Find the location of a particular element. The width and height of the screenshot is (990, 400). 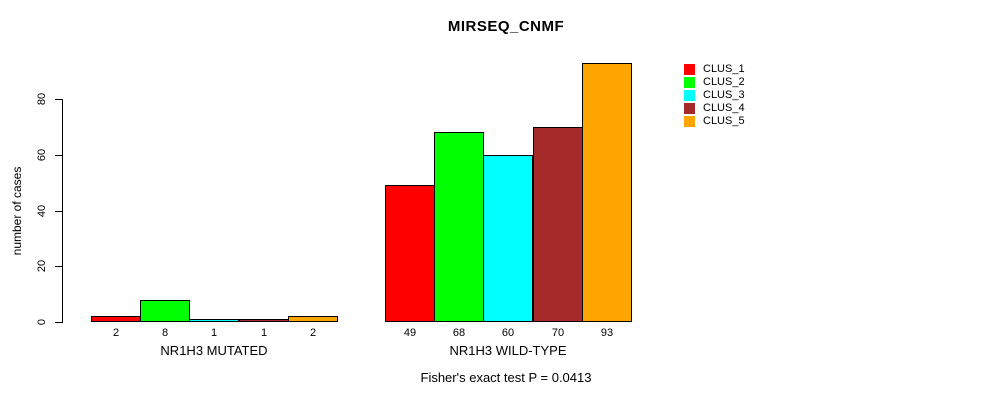

fisher-test-annotation: Fisher's exact test P = 0.0413 is located at coordinates (506, 377).